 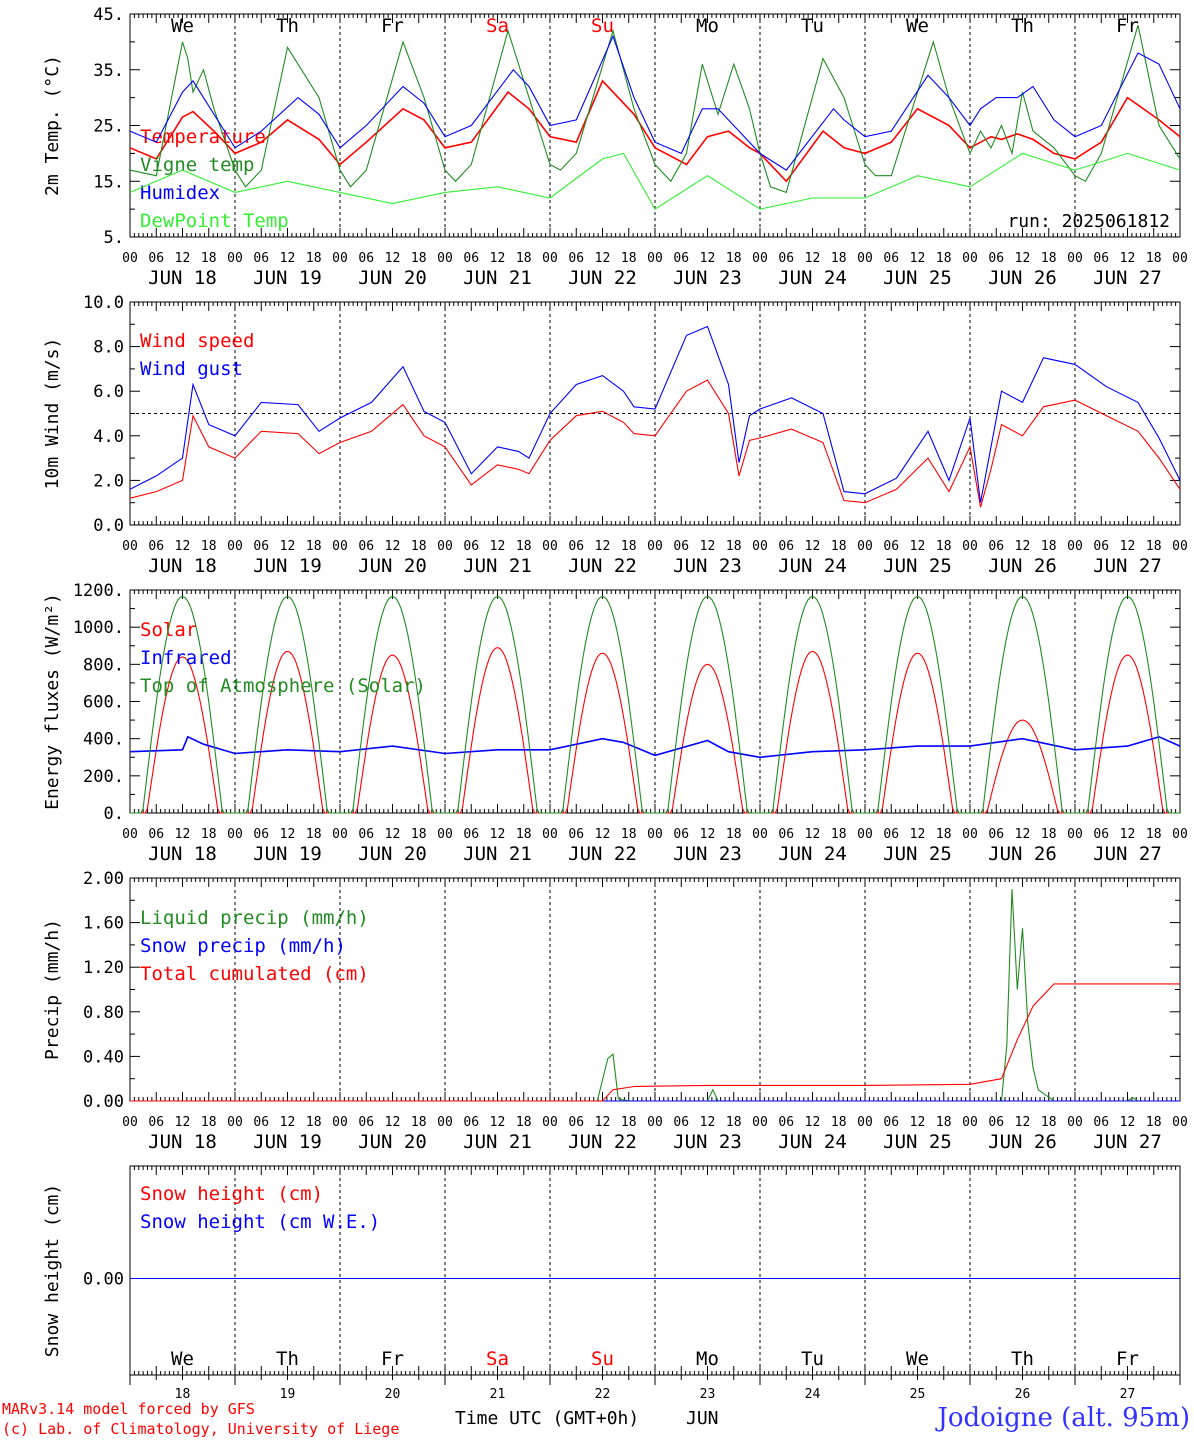 I want to click on date-label: JUN 26, so click(x=1022, y=1142).